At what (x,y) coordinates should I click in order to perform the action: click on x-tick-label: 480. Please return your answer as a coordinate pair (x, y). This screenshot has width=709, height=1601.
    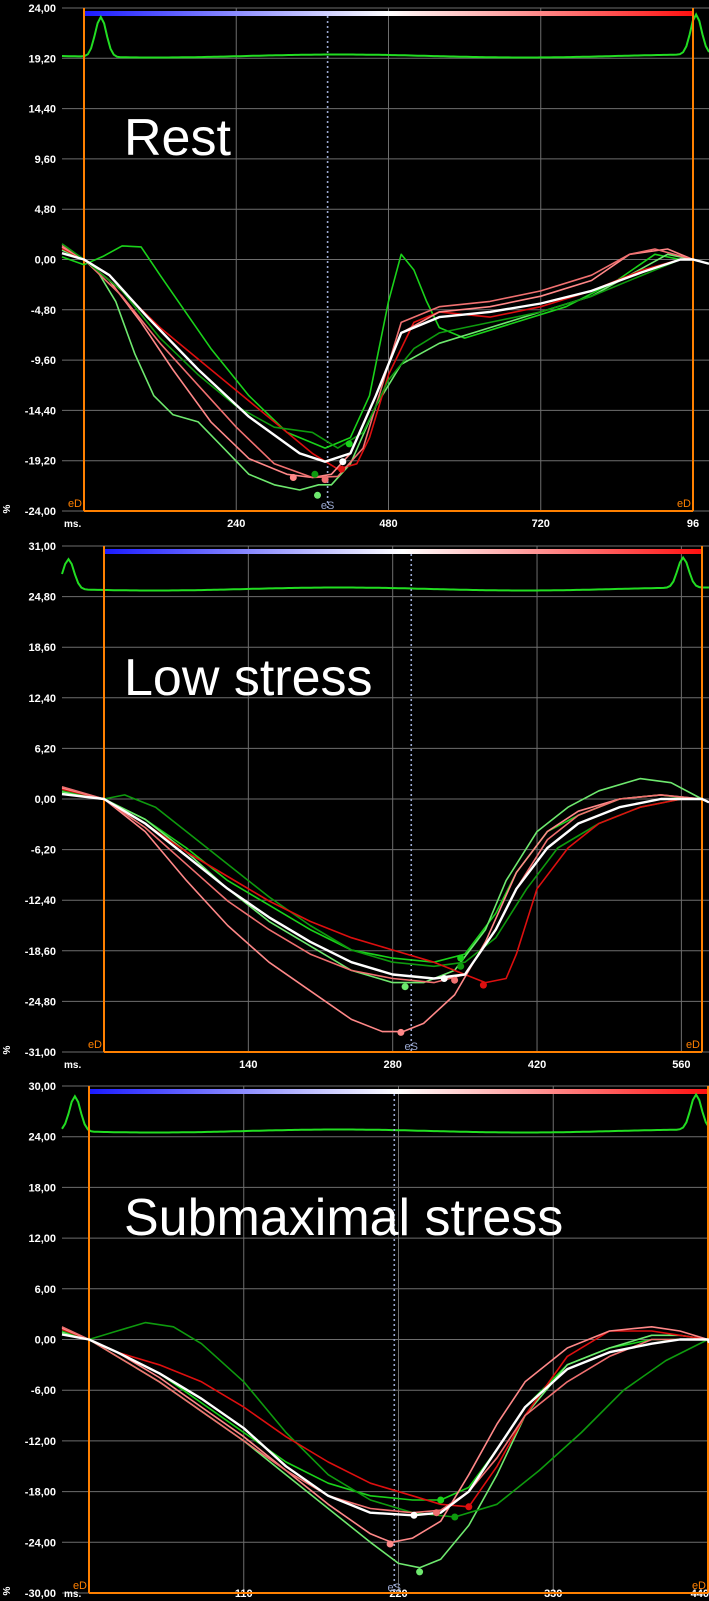
    Looking at the image, I should click on (388, 524).